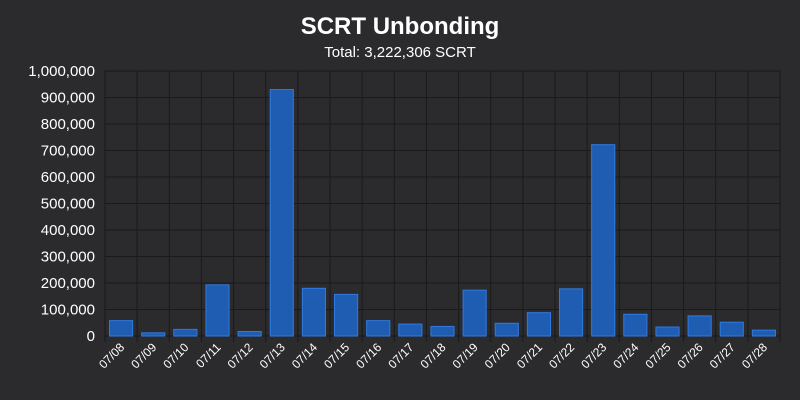  I want to click on y-tick-label: 800,000, so click(68, 124).